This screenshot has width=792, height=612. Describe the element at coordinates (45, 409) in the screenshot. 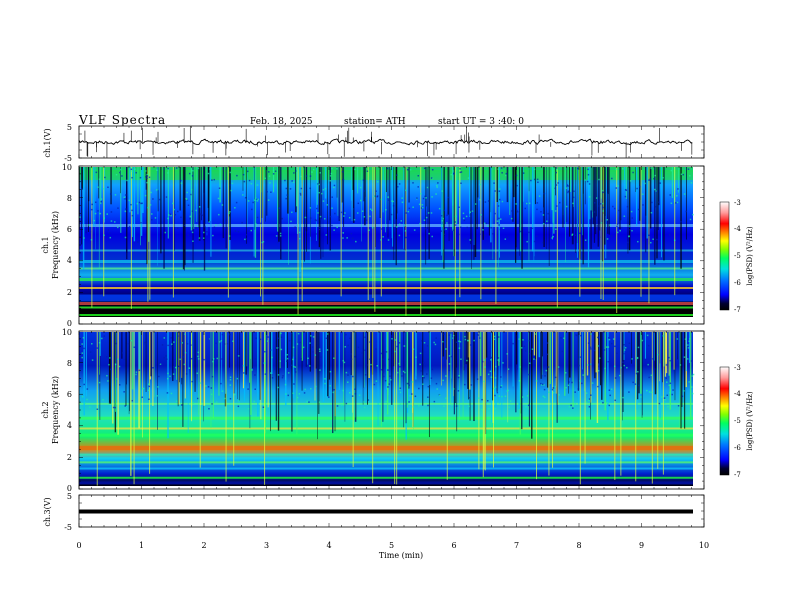

I see `ch2-spec-channel-label: ch.2` at that location.